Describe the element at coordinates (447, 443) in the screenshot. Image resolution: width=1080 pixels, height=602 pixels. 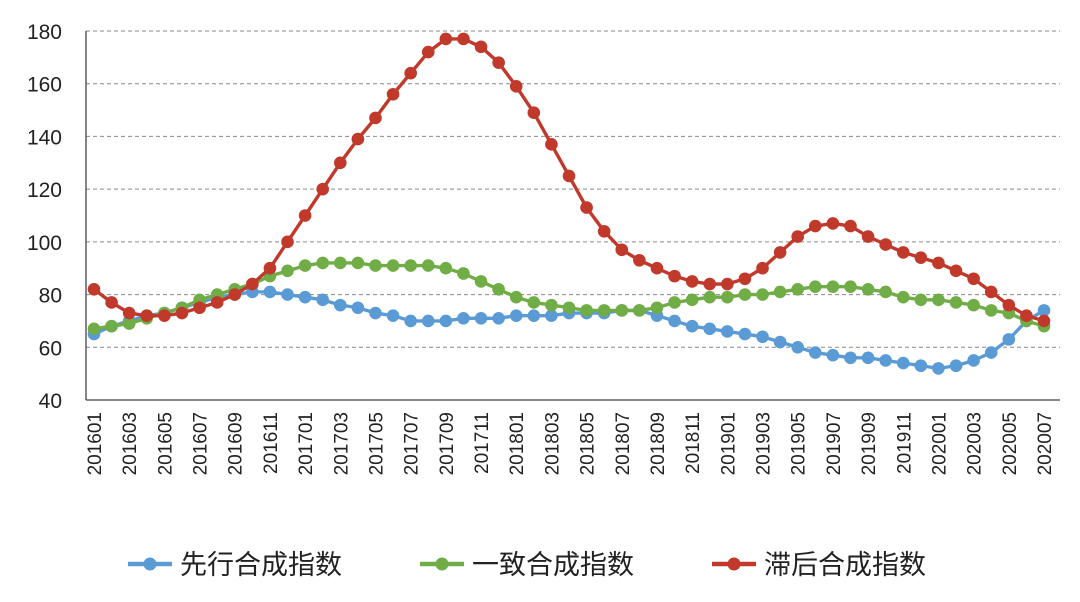
I see `x-tick-label: 201709` at that location.